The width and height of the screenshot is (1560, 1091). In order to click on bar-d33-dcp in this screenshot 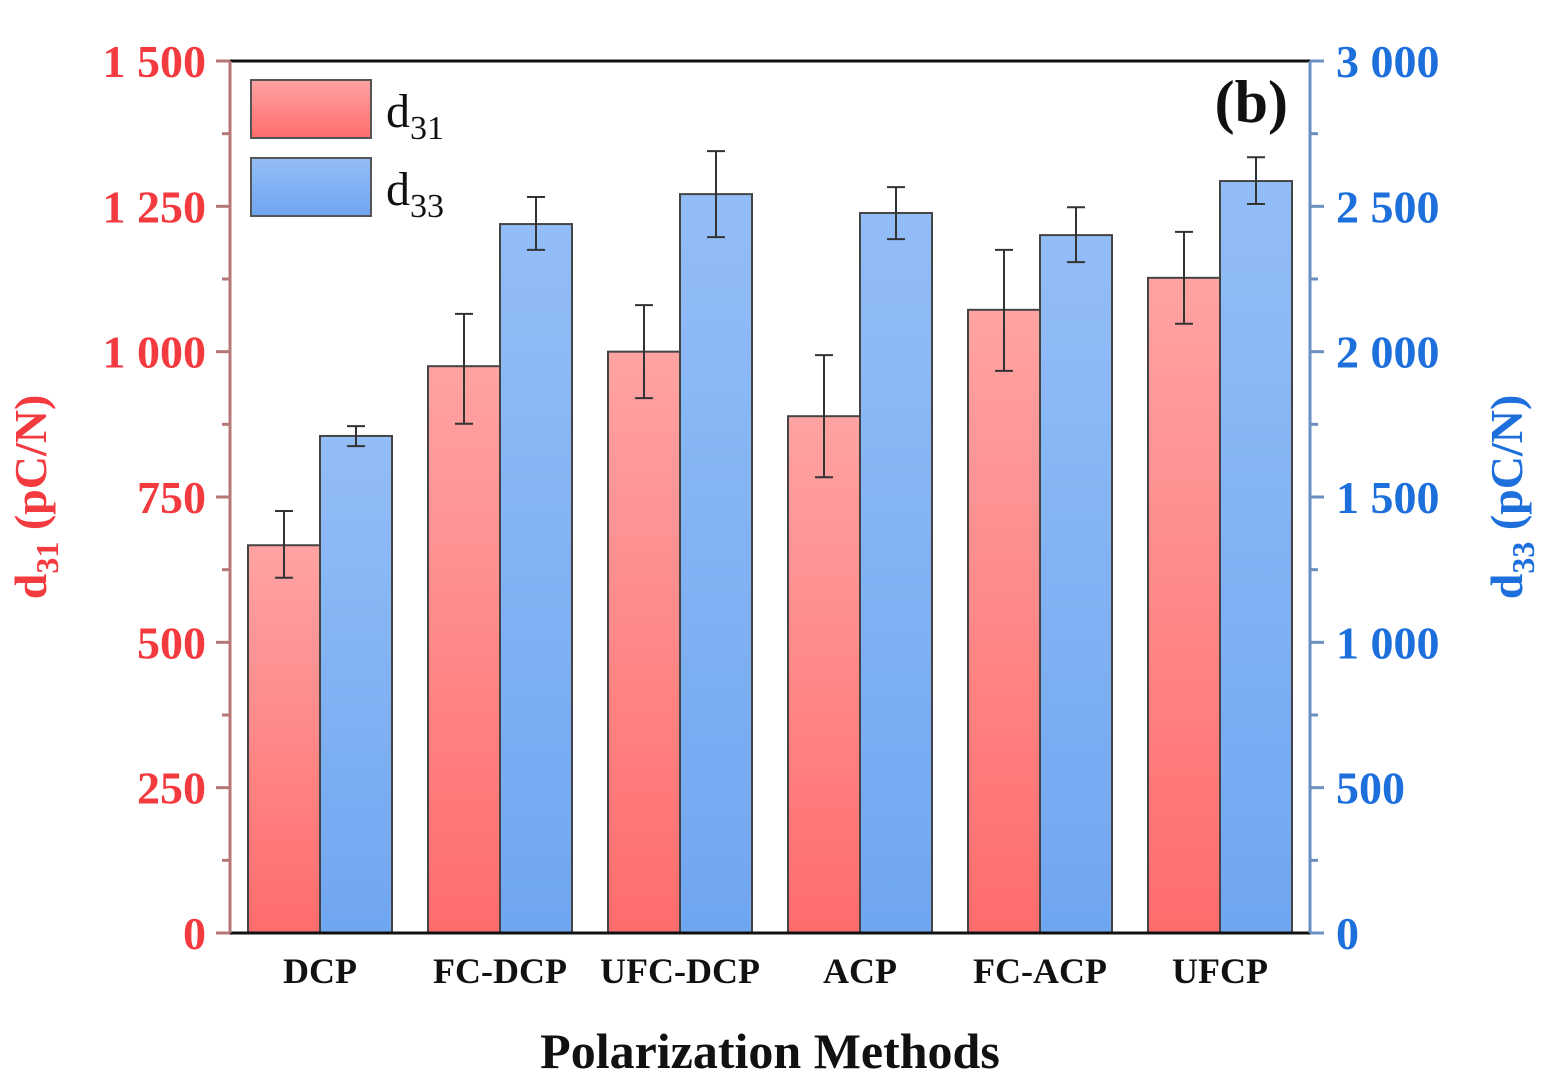, I will do `click(356, 684)`.